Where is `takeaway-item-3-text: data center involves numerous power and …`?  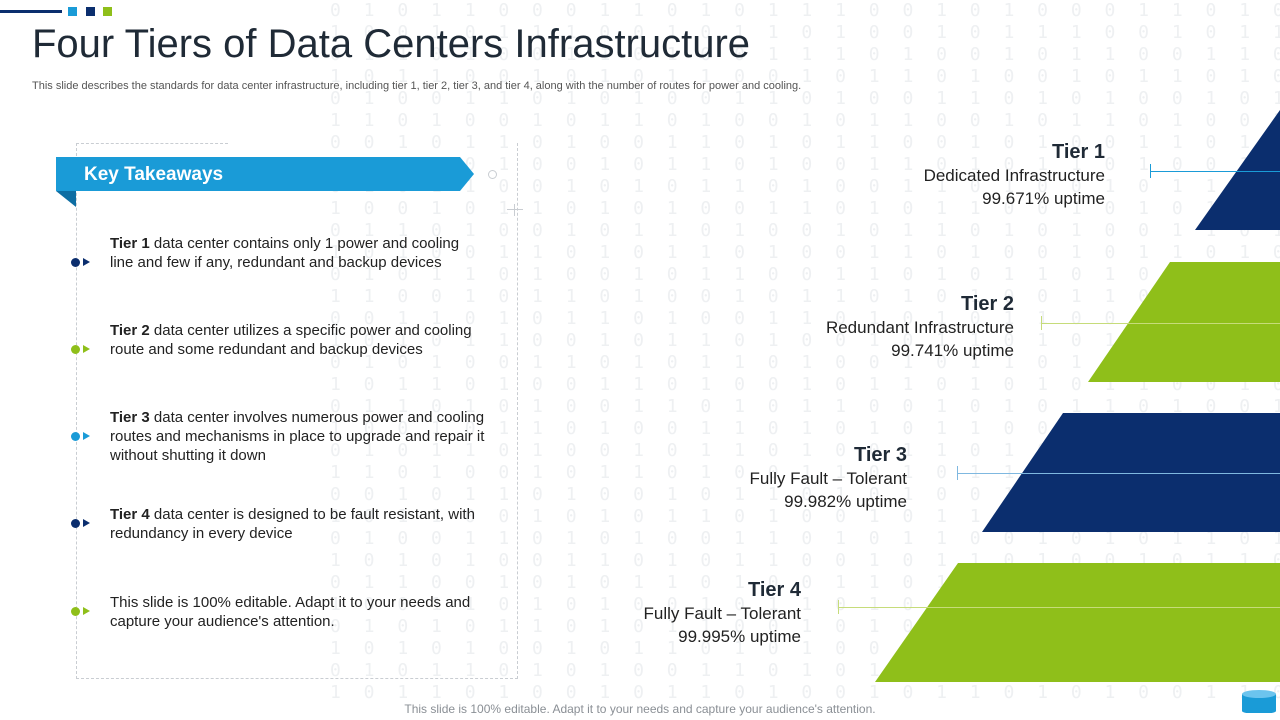 takeaway-item-3-text: data center involves numerous power and … is located at coordinates (297, 436).